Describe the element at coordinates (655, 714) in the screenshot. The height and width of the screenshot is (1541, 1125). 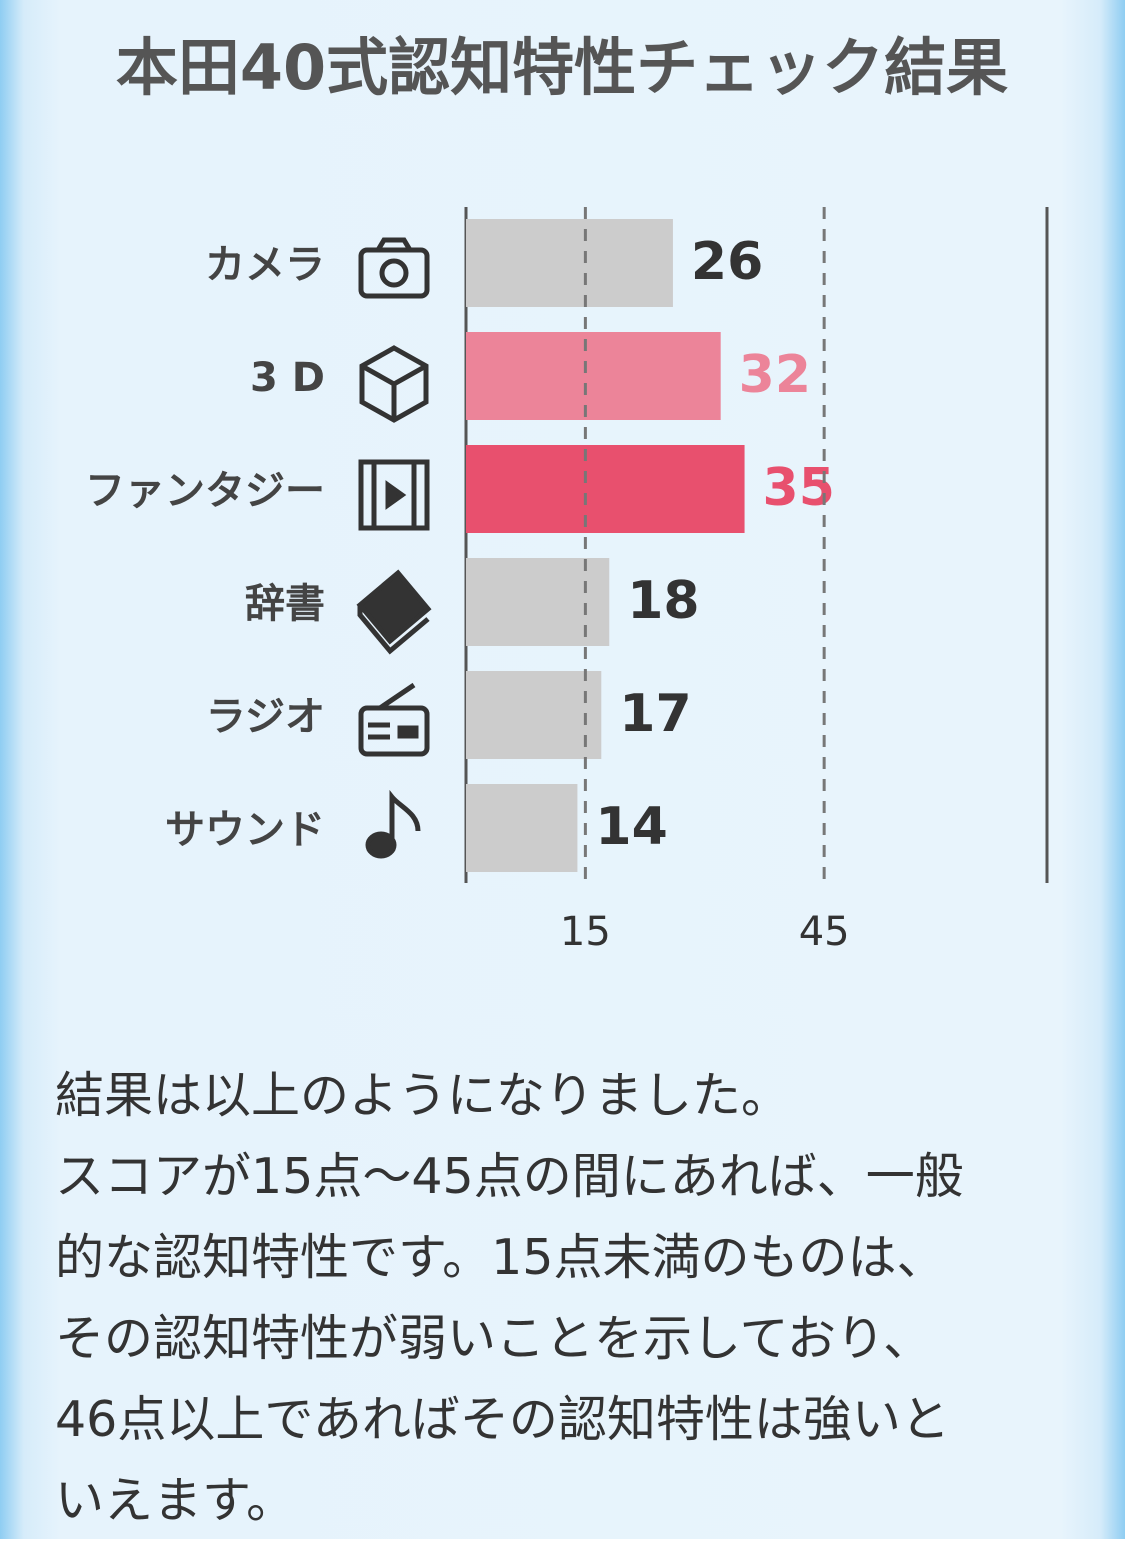
I see `value-label: 17` at that location.